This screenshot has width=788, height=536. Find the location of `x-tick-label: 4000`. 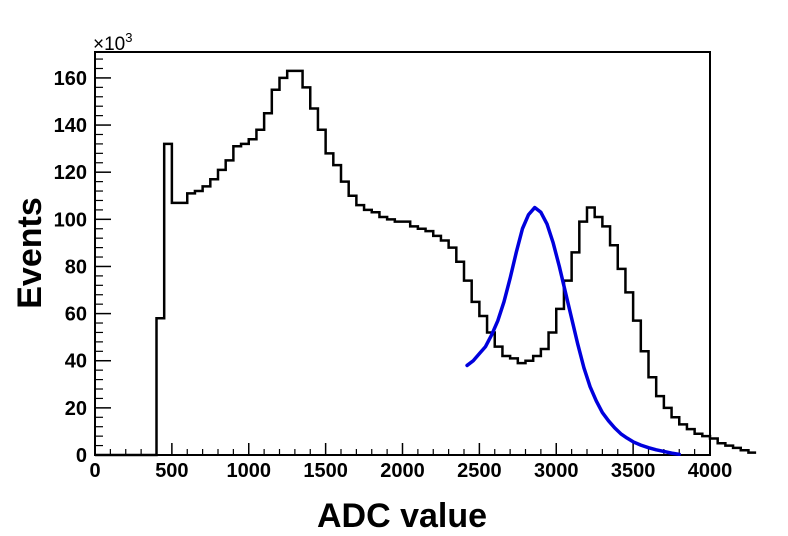

x-tick-label: 4000 is located at coordinates (710, 471).